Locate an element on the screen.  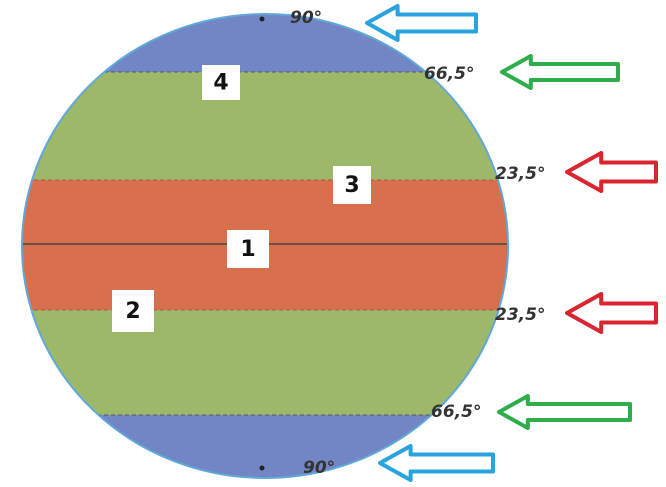
zone-number: 3 is located at coordinates (351, 185).